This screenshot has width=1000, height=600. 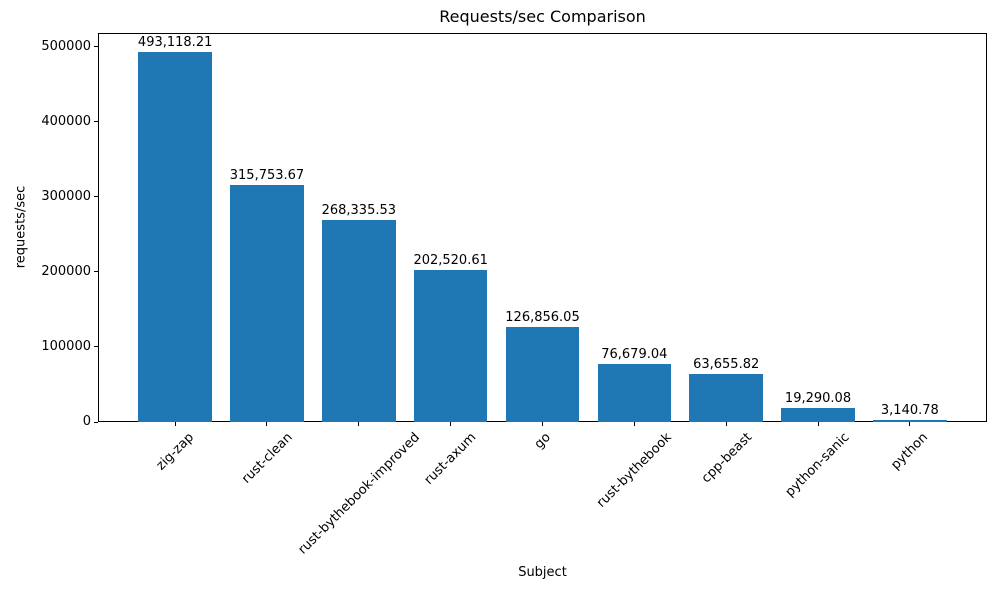 What do you see at coordinates (66, 46) in the screenshot?
I see `y-tick-label: 500000` at bounding box center [66, 46].